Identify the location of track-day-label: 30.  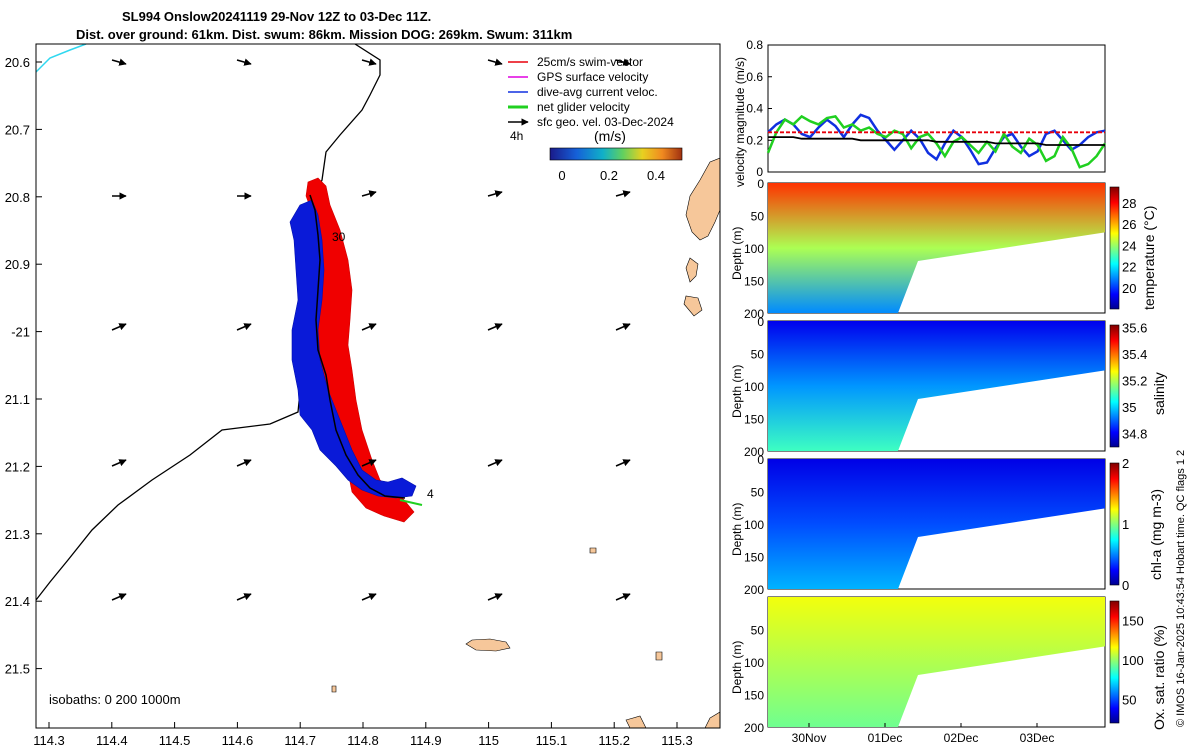
(339, 237).